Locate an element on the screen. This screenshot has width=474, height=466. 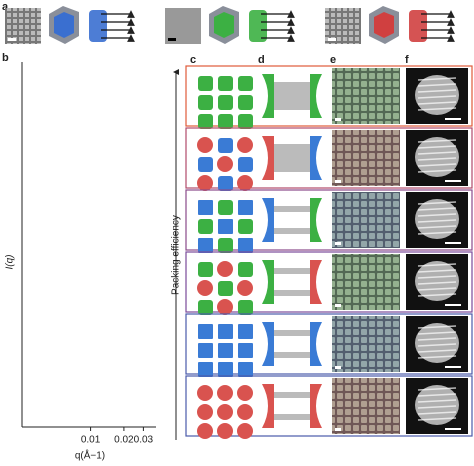
panel-label: a is located at coordinates (5, 7).